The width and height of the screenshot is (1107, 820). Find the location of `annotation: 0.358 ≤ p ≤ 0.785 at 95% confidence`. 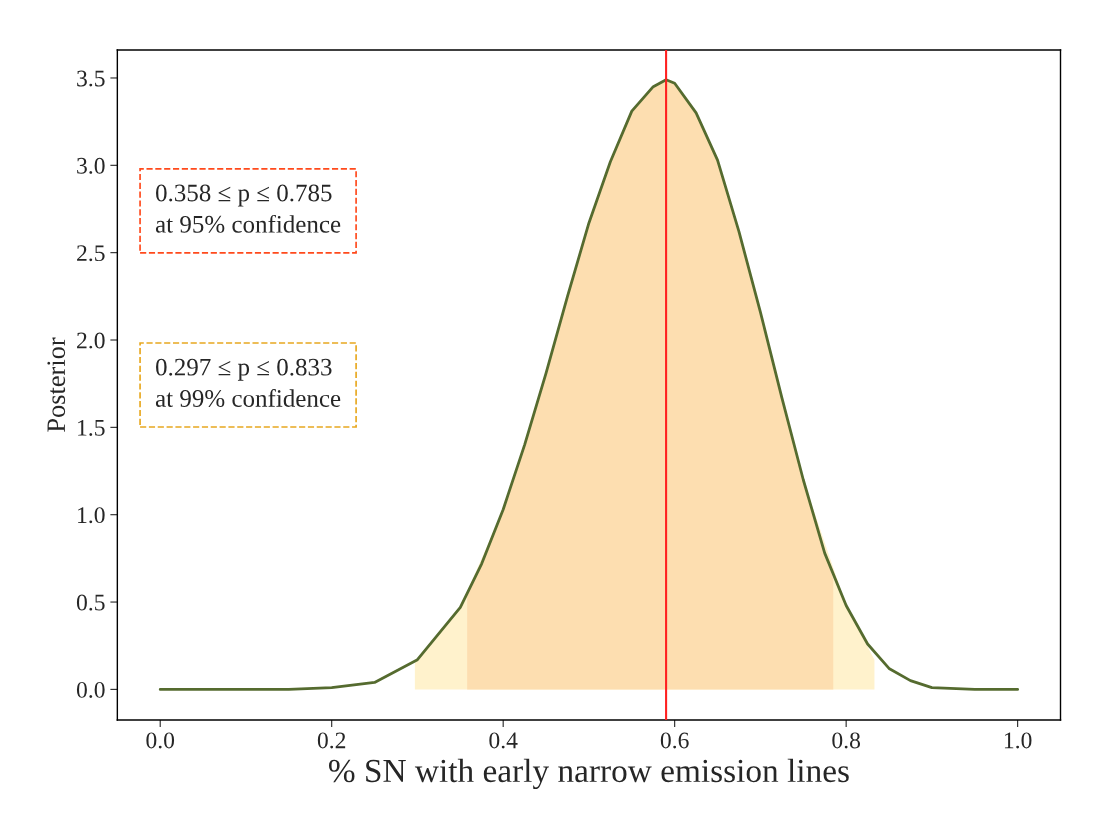

annotation: 0.358 ≤ p ≤ 0.785 at 95% confidence is located at coordinates (248, 208).